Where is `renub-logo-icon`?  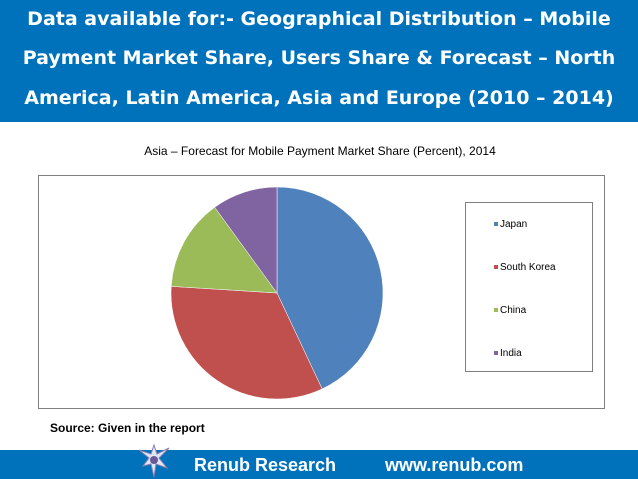 renub-logo-icon is located at coordinates (154, 461).